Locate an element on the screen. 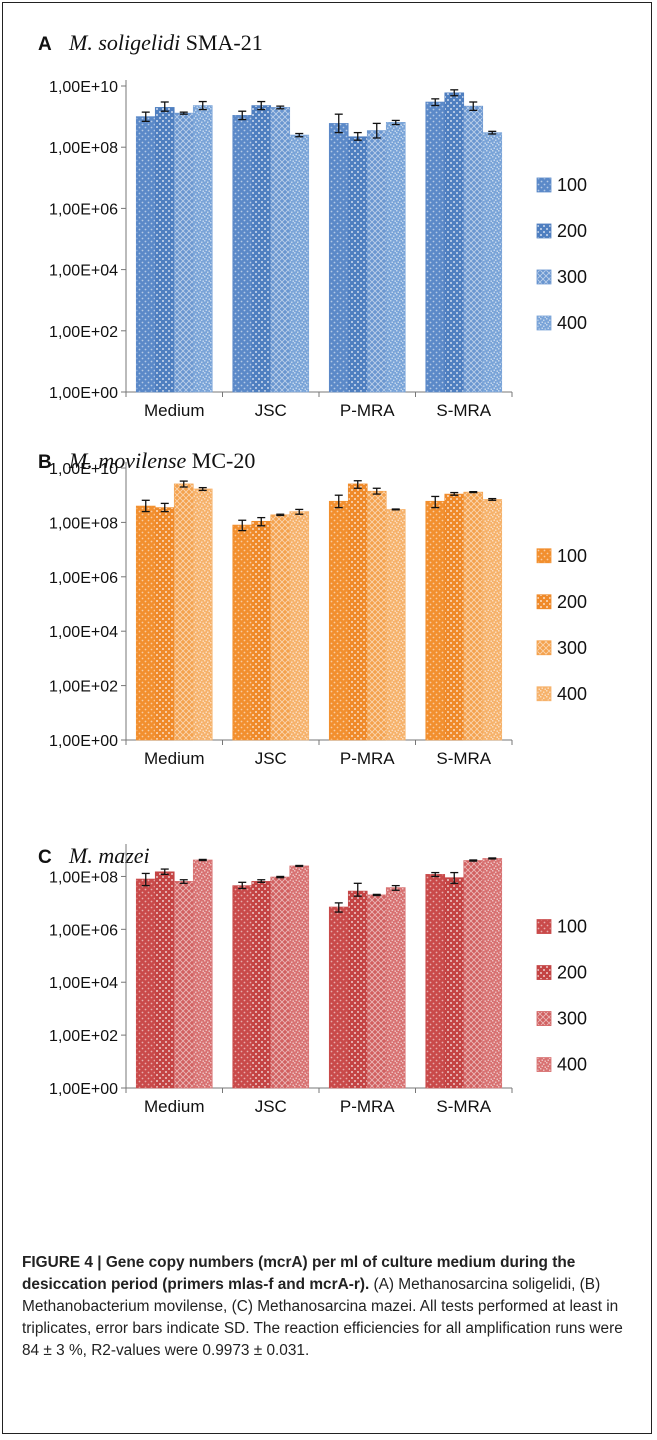  bar-a-400-s-mra is located at coordinates (492, 262).